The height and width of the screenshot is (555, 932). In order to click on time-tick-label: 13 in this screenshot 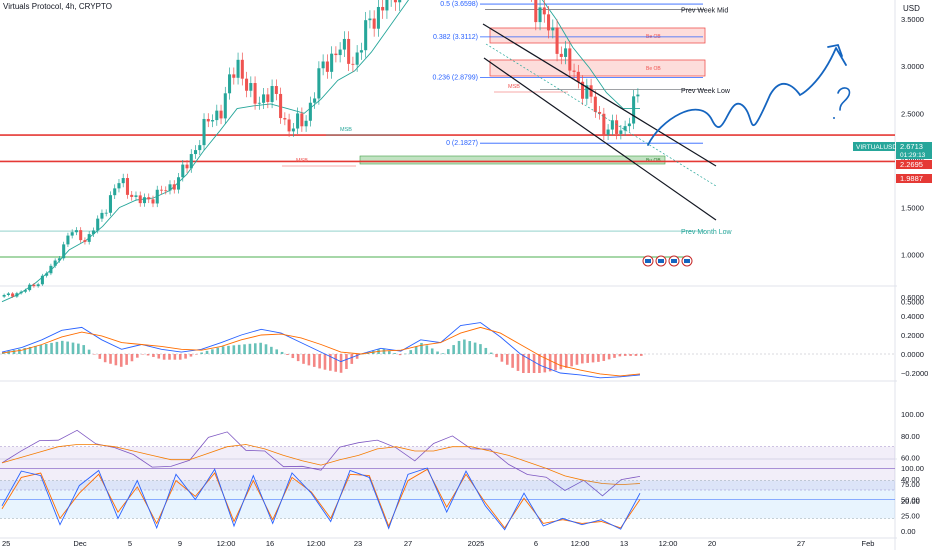, I will do `click(624, 543)`.